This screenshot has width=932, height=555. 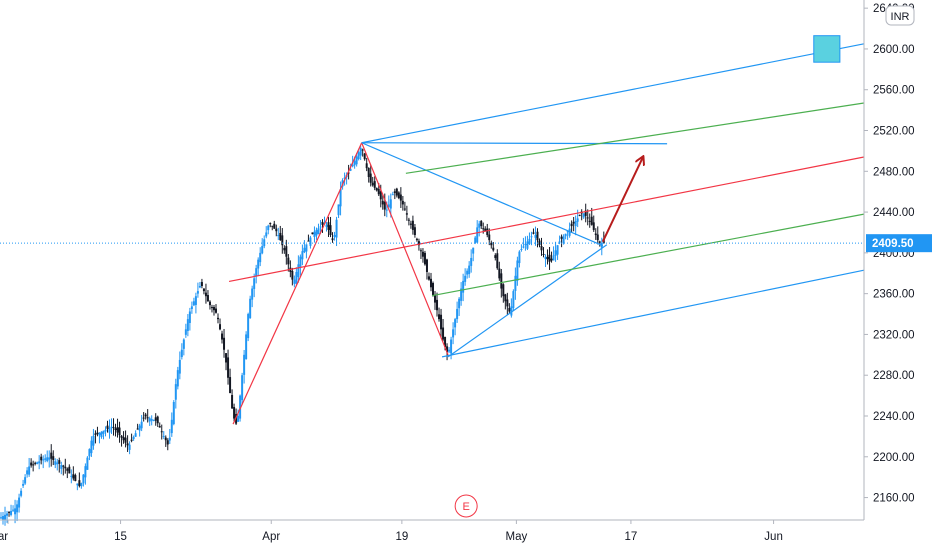 I want to click on target-box, so click(x=827, y=49).